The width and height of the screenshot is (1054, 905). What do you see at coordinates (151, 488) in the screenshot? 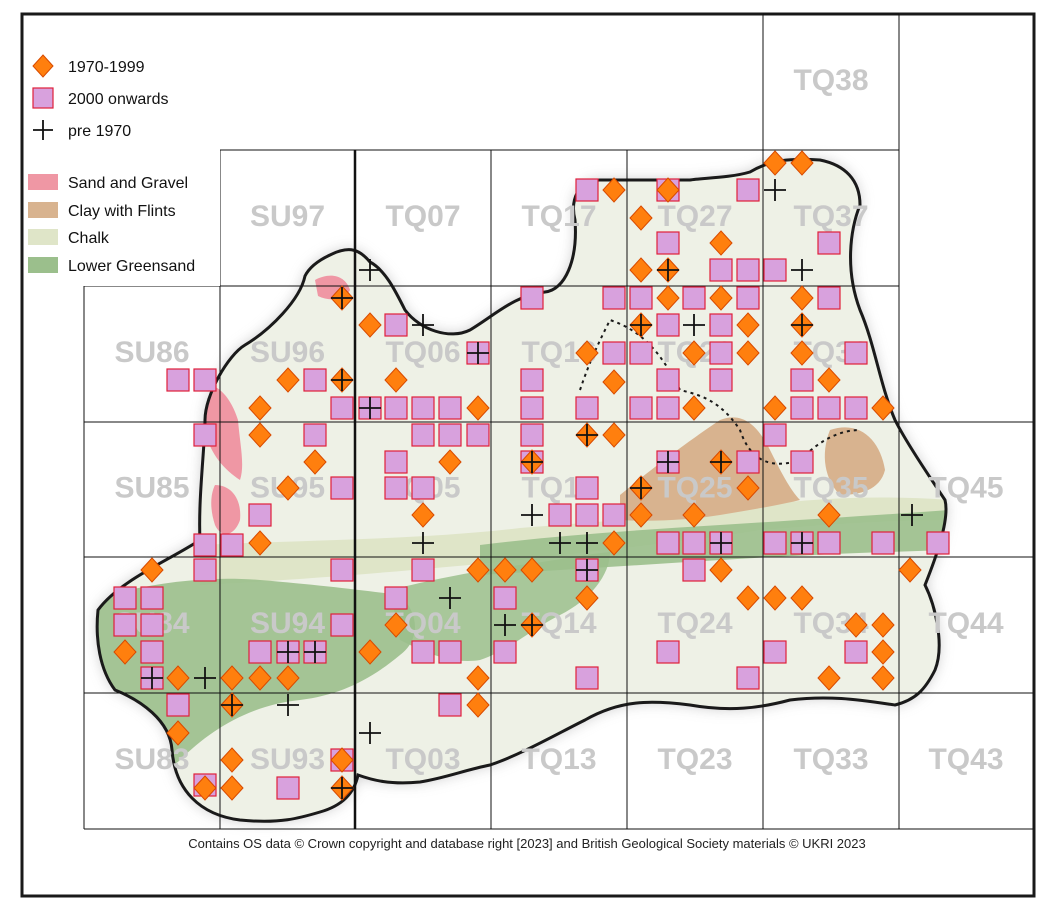
I see `grid-label-su85: SU85` at bounding box center [151, 488].